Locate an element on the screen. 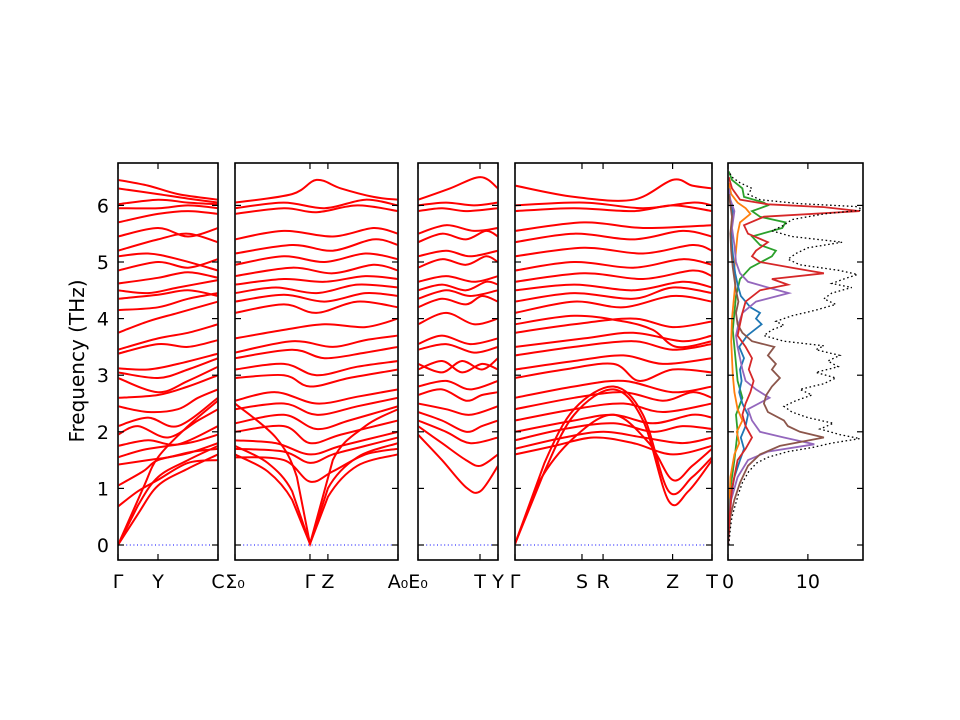 This screenshot has height=720, width=960. dos-curve-pdos-purple is located at coordinates (771, 367).